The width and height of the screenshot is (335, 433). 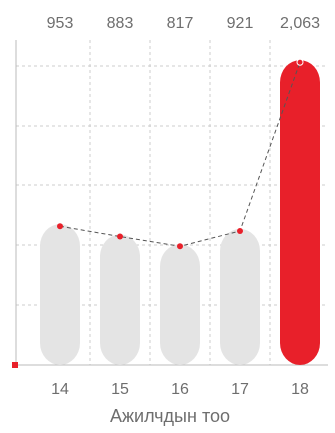 What do you see at coordinates (60, 23) in the screenshot?
I see `value-label-14: 953` at bounding box center [60, 23].